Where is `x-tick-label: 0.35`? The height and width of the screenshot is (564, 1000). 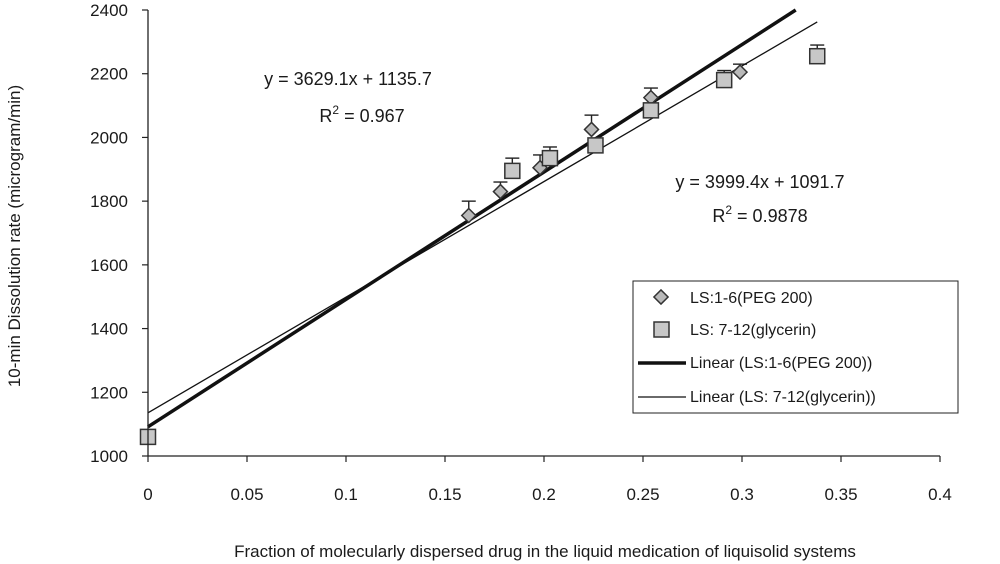 x-tick-label: 0.35 is located at coordinates (840, 494).